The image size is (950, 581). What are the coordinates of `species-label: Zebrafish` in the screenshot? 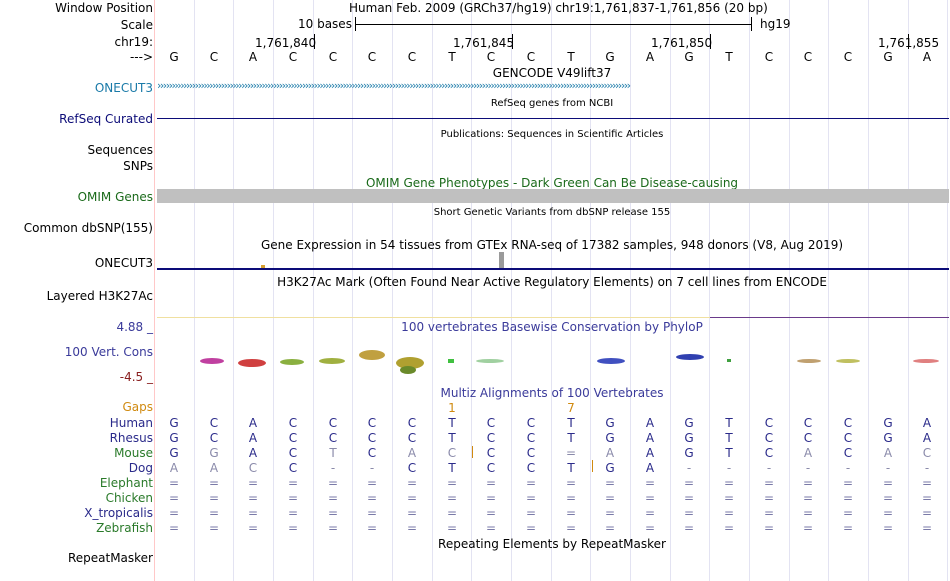 It's located at (124, 528).